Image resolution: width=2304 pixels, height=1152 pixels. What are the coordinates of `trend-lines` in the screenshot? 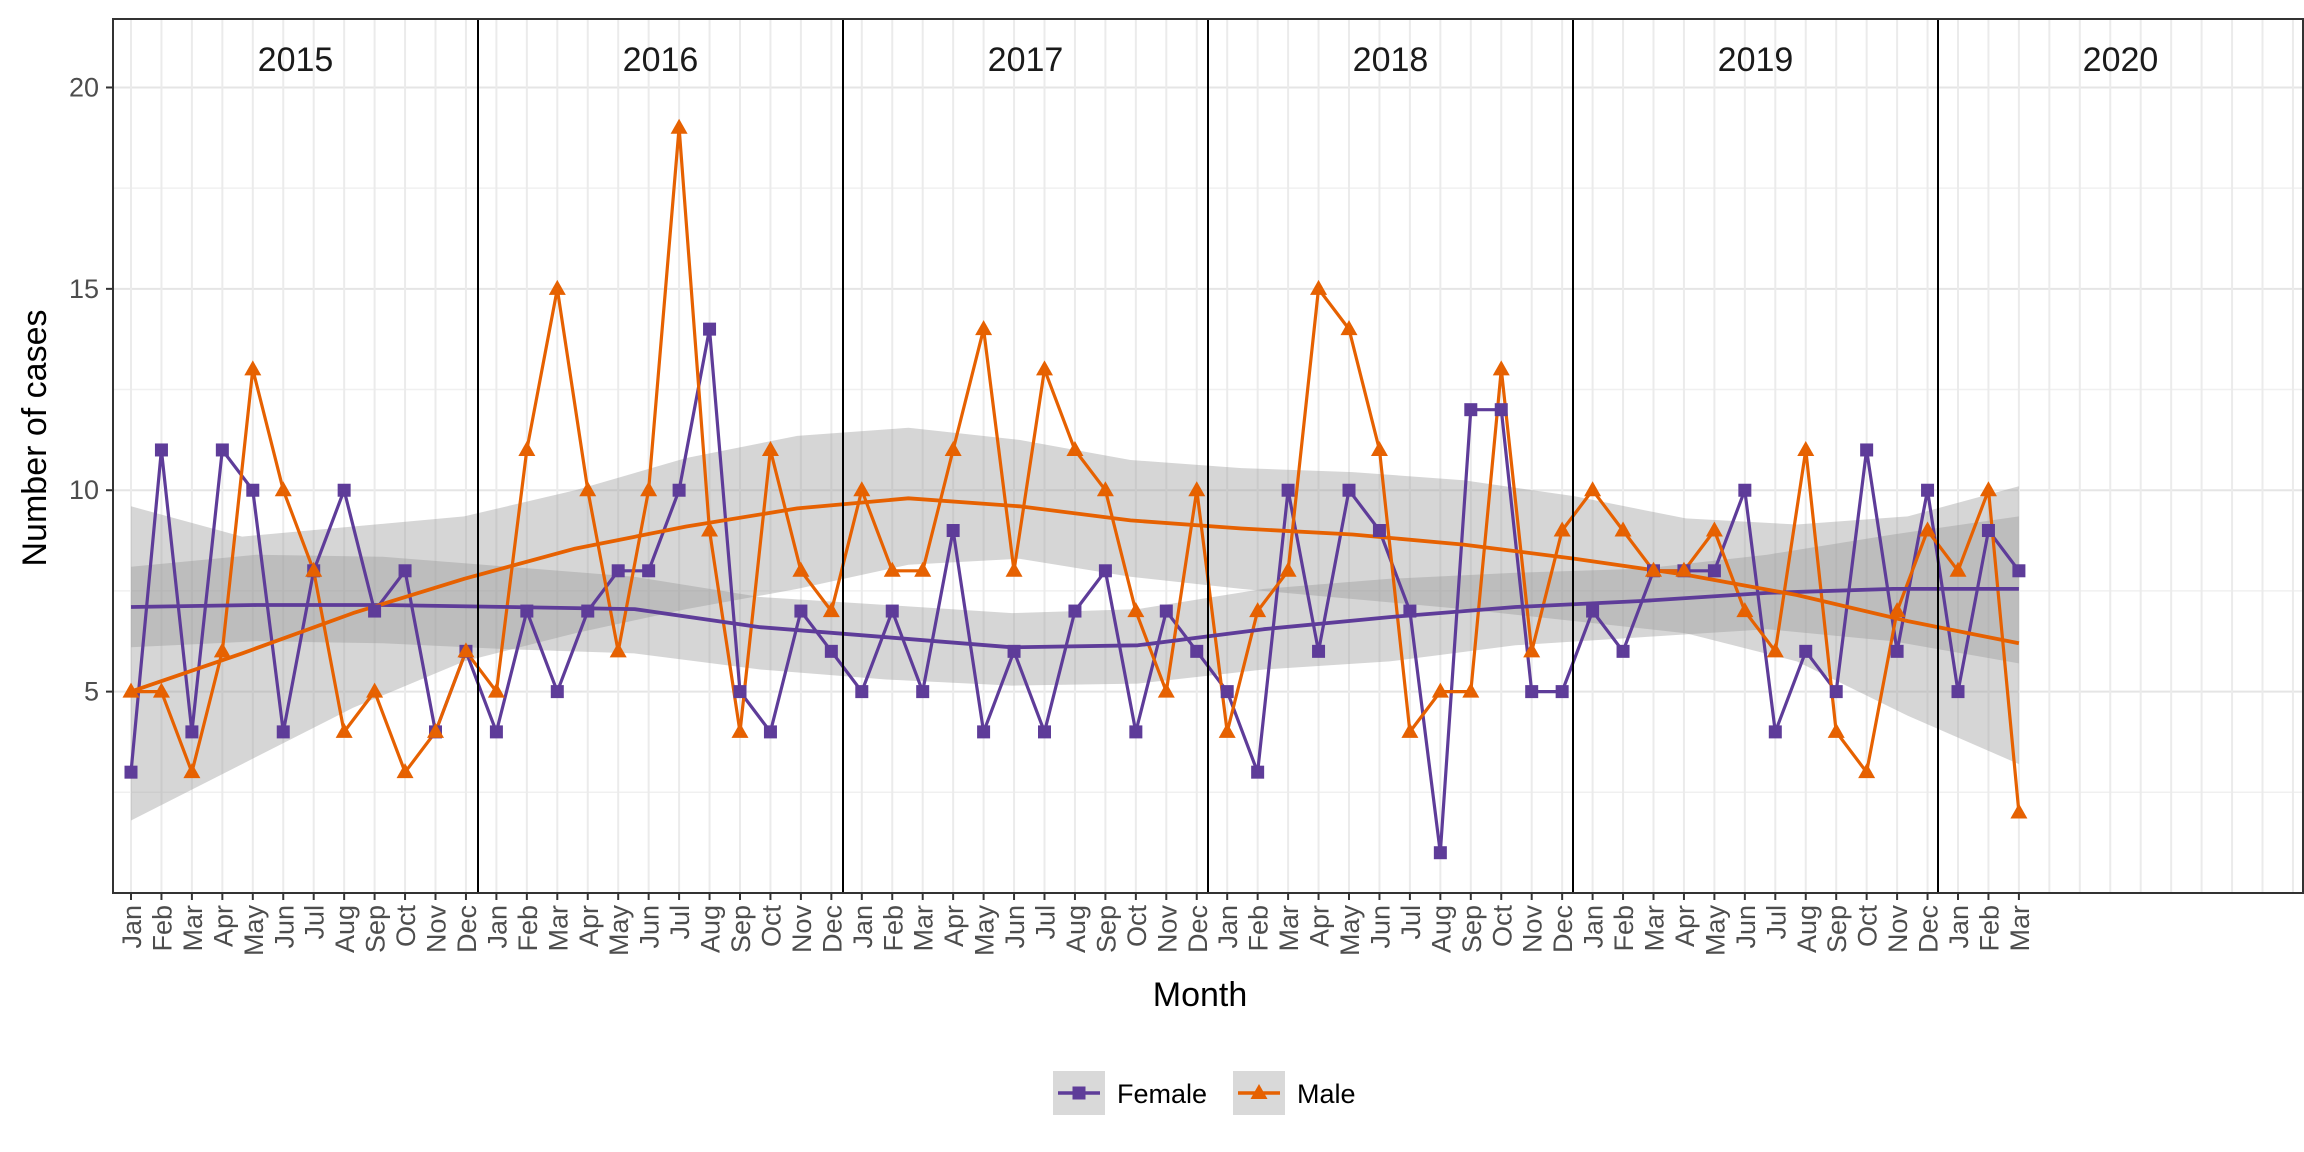 It's located at (1075, 595).